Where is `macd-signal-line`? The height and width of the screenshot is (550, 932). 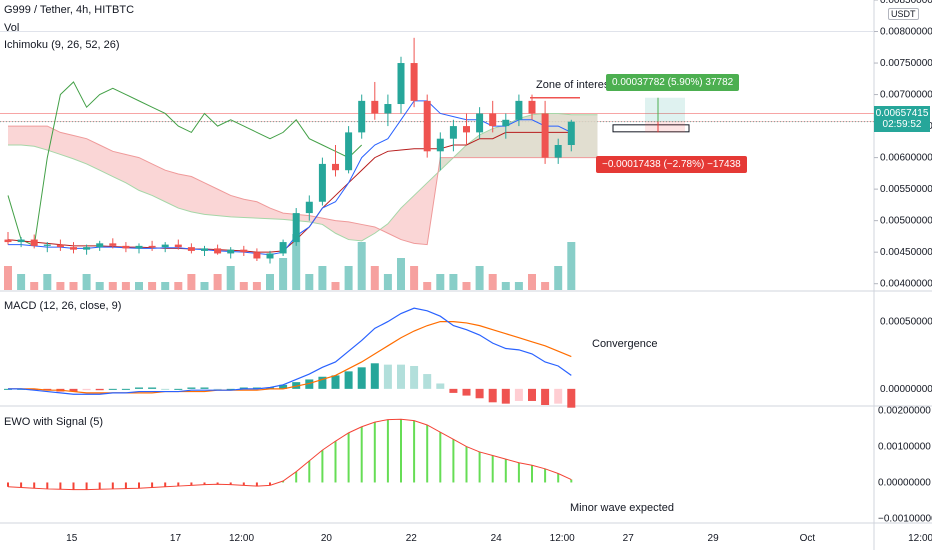
macd-signal-line is located at coordinates (290, 357).